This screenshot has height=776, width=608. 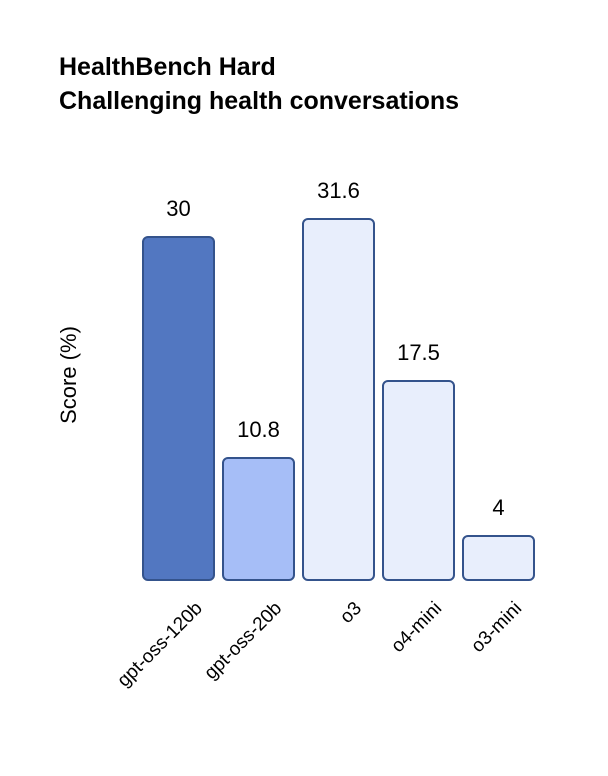 What do you see at coordinates (178, 408) in the screenshot?
I see `bar-gpt-oss-120b` at bounding box center [178, 408].